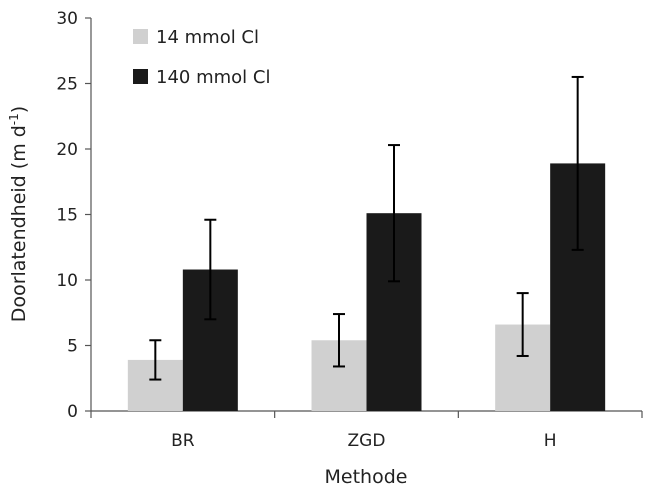 This screenshot has width=664, height=491. I want to click on category-labels: BR ZGD H, so click(363, 441).